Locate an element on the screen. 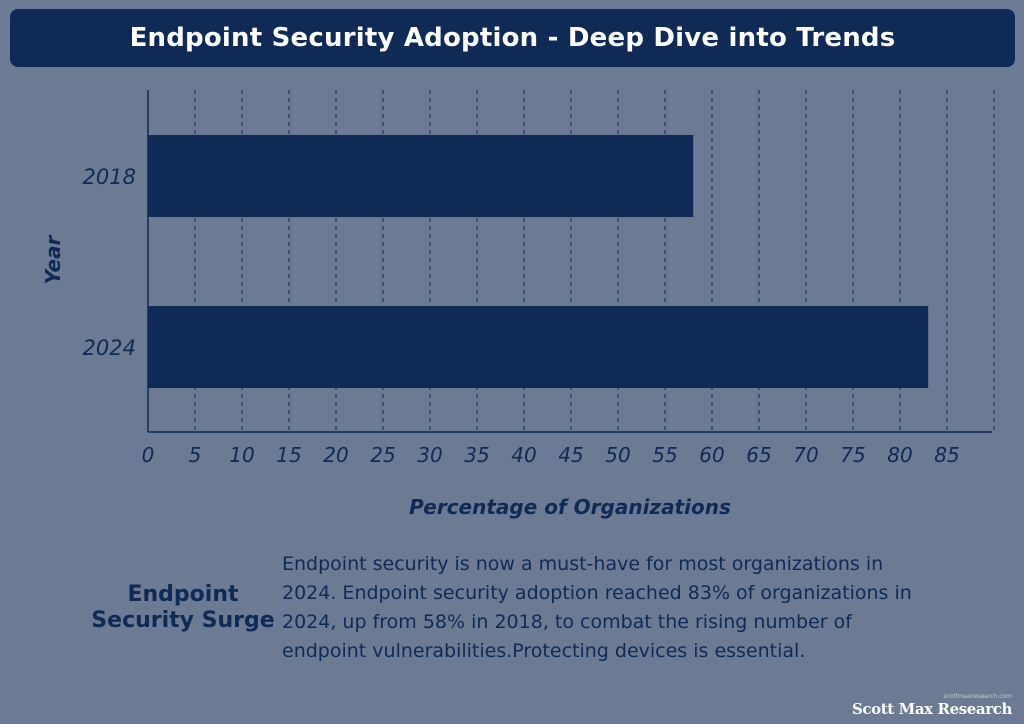  x-tick-label: 0 is located at coordinates (148, 455).